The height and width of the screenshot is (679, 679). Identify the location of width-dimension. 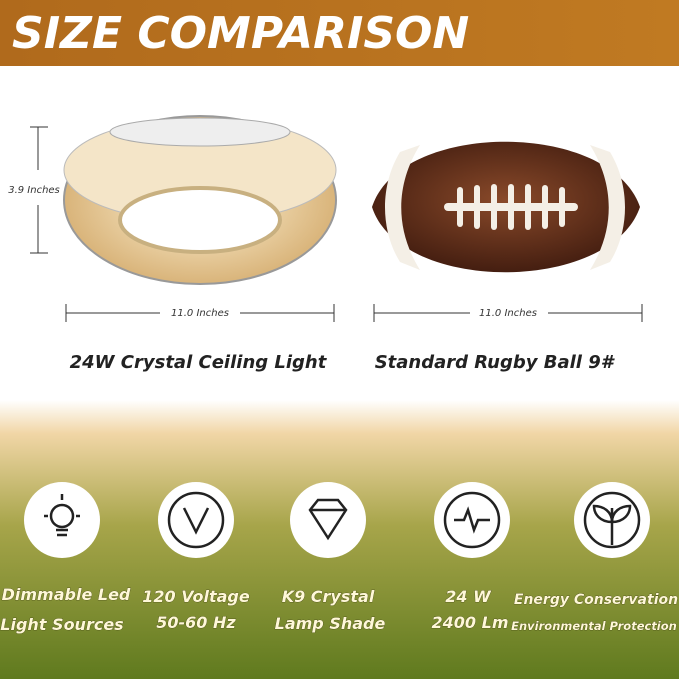
(354, 313).